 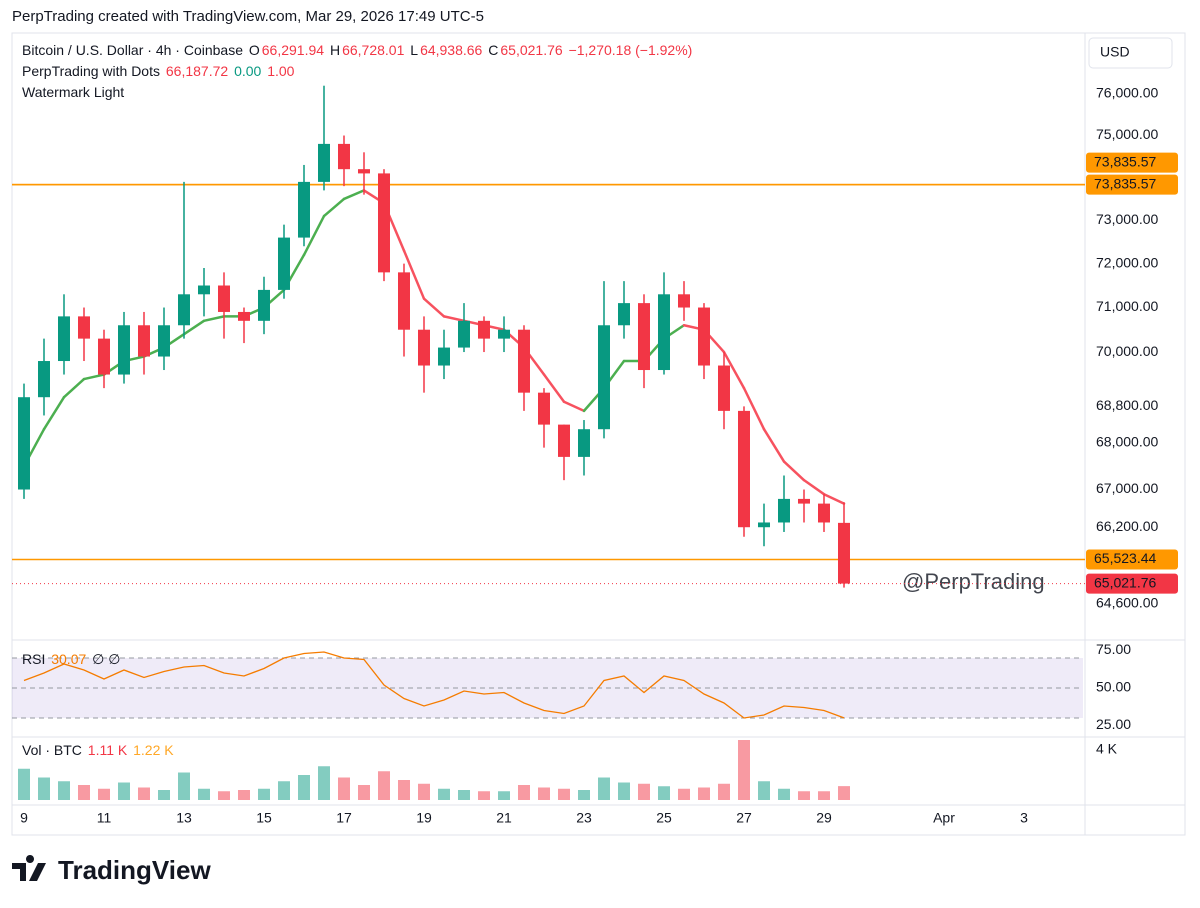 What do you see at coordinates (197, 71) in the screenshot?
I see `indicator-value: 66,187.72` at bounding box center [197, 71].